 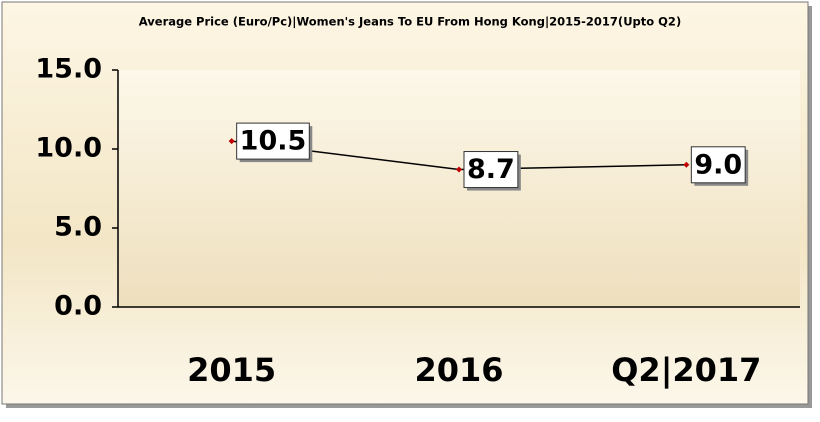 I want to click on x-tick-label: 2016, so click(x=458, y=370).